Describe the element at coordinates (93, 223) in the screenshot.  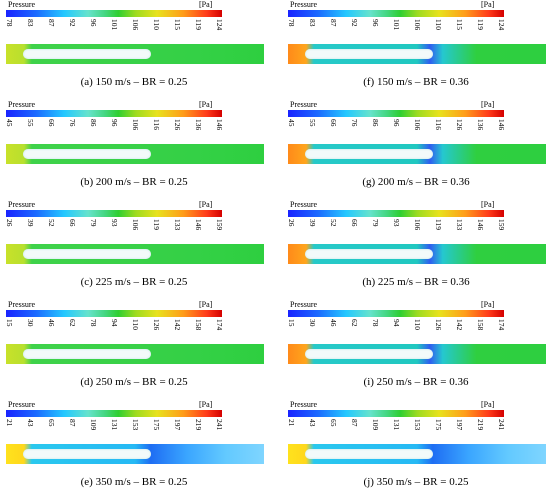
I see `tick-text: 79` at that location.